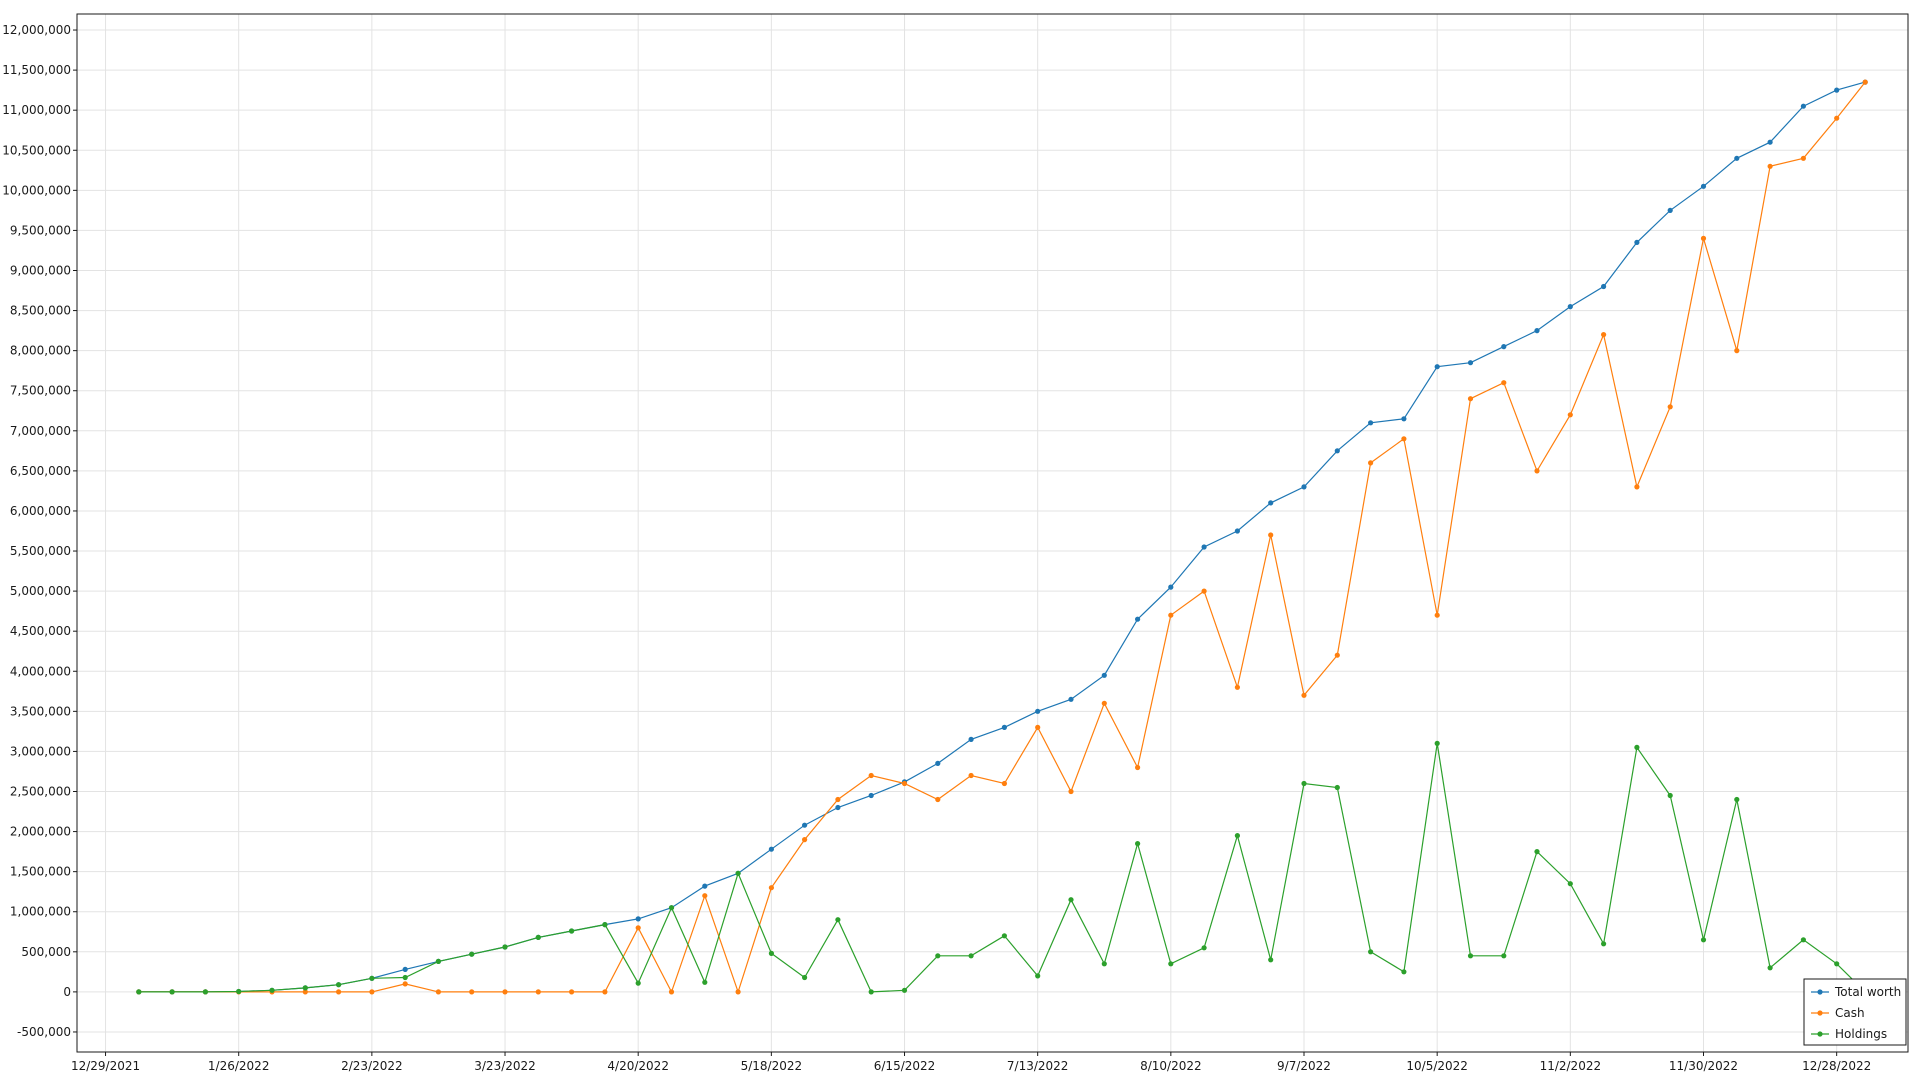 The image size is (1920, 1084). I want to click on y-tick-label: 6,500,000, so click(40, 471).